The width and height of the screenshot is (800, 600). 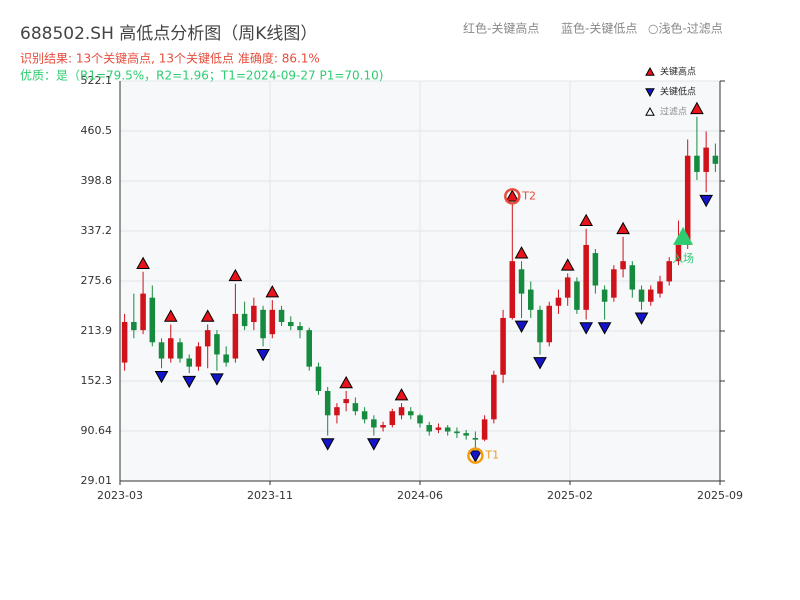 I want to click on result-text: 识别结果: 13个关键高点, 13个关键低点 准确度: 86.1%, so click(x=170, y=58).